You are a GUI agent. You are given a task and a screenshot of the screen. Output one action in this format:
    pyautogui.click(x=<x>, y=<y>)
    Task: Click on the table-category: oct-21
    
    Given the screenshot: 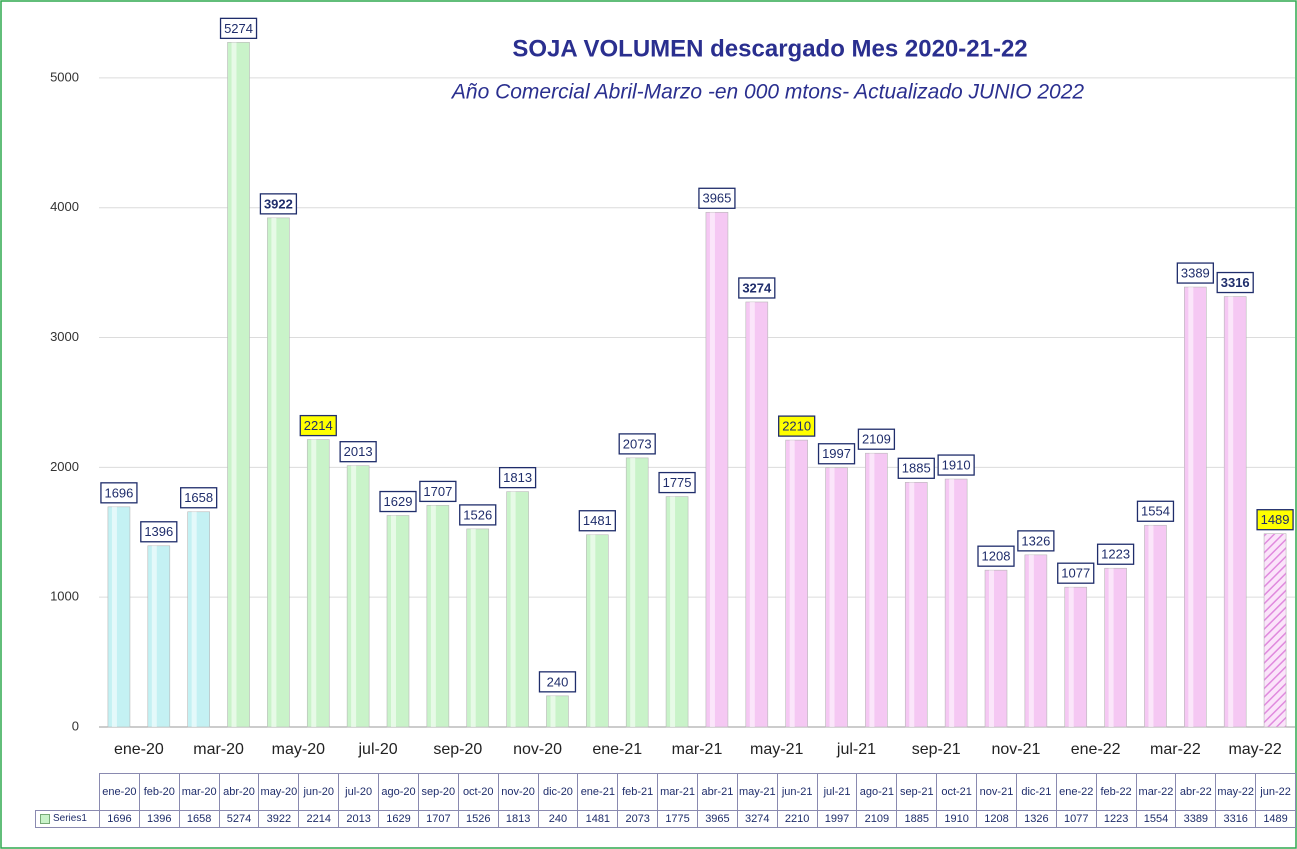 What is the action you would take?
    pyautogui.click(x=957, y=792)
    